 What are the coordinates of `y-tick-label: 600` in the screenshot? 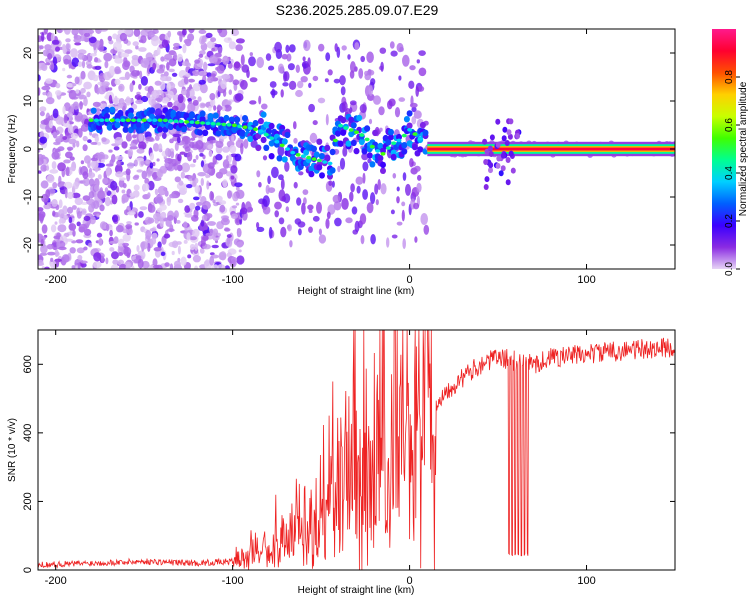 It's located at (28, 364).